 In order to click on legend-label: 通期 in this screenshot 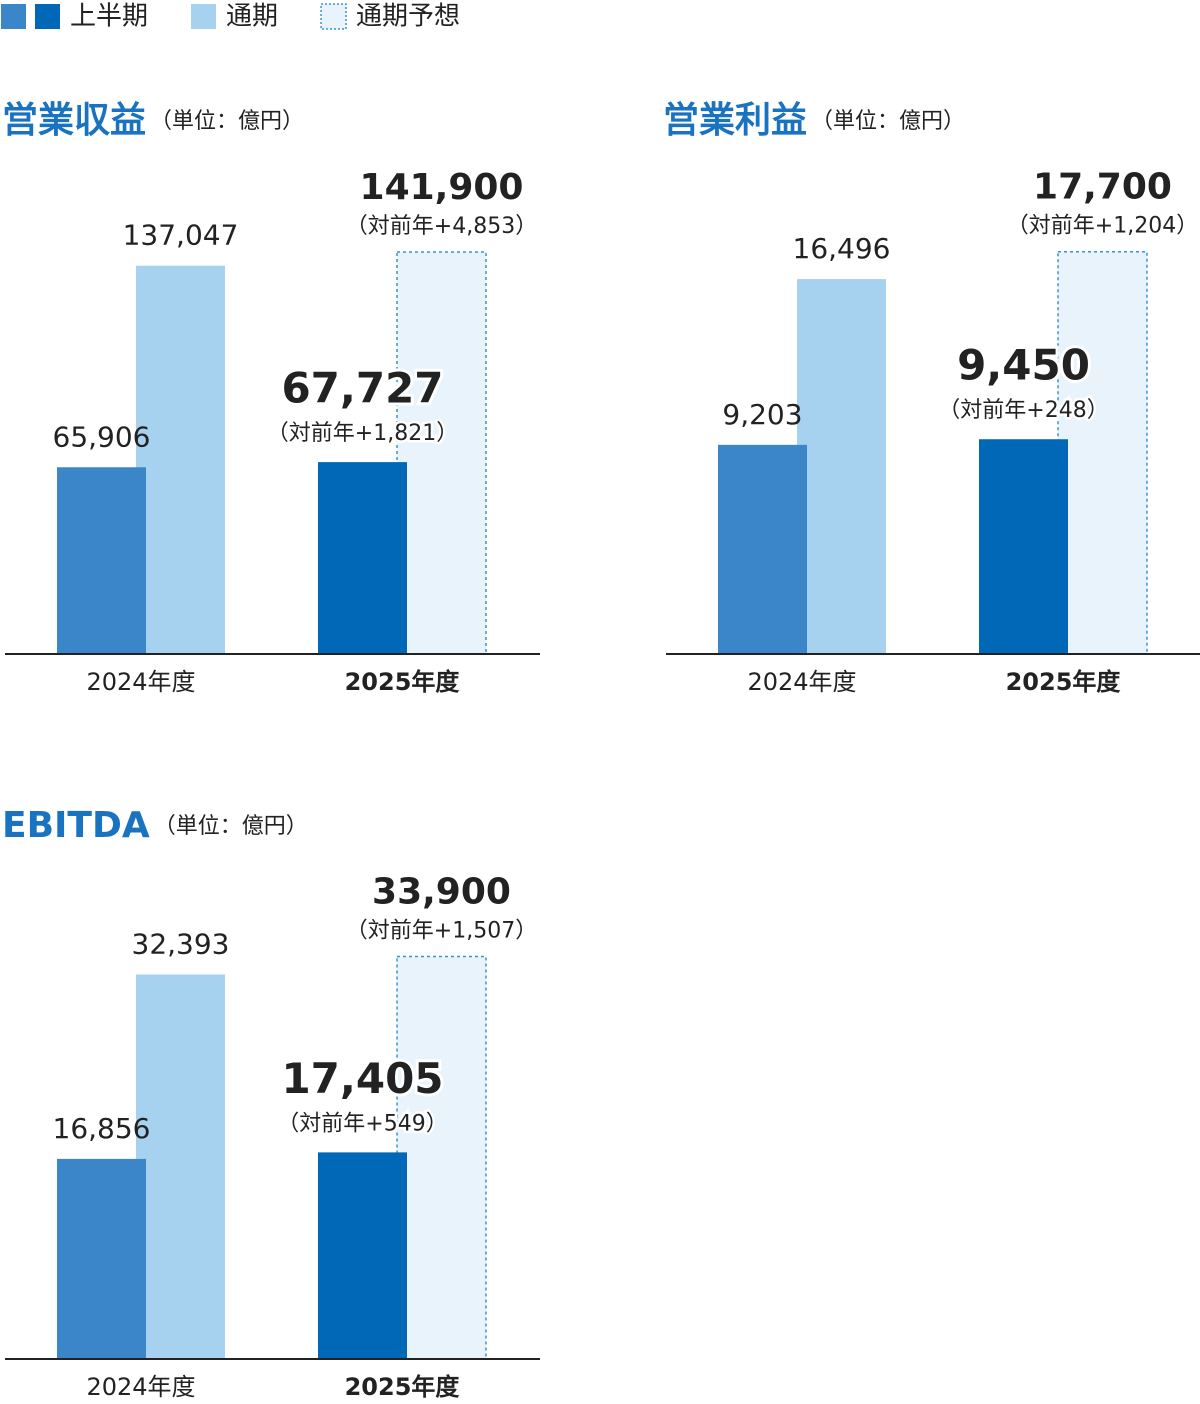, I will do `click(252, 17)`.